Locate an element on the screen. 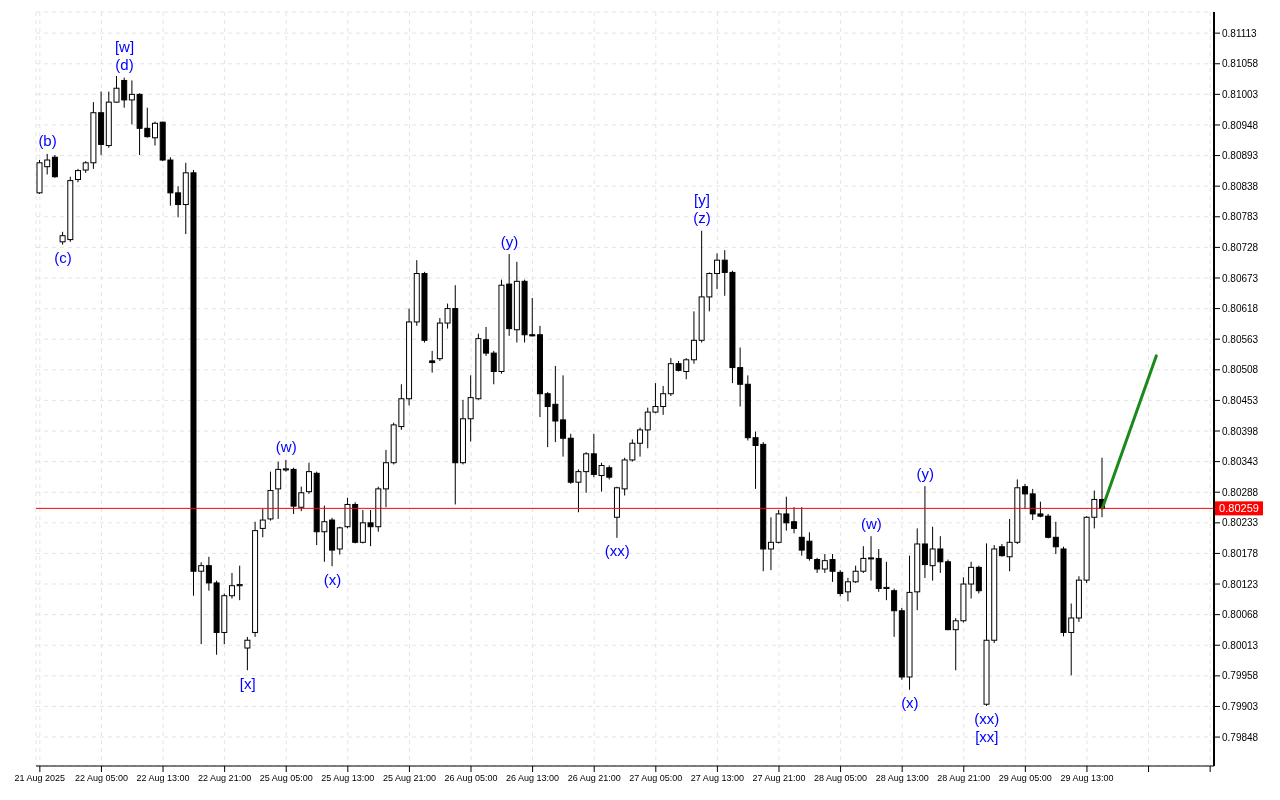 This screenshot has width=1280, height=800. x-tick-label: 25 Aug 21:00 is located at coordinates (409, 778).